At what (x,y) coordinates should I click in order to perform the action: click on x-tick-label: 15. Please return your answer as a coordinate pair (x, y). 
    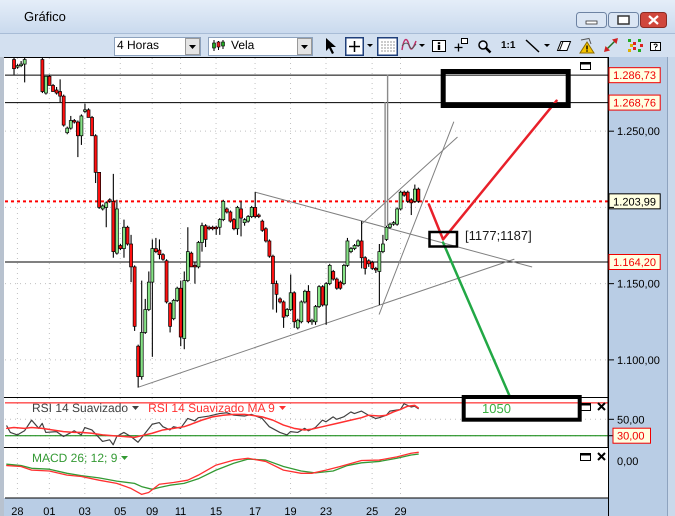
    Looking at the image, I should click on (216, 511).